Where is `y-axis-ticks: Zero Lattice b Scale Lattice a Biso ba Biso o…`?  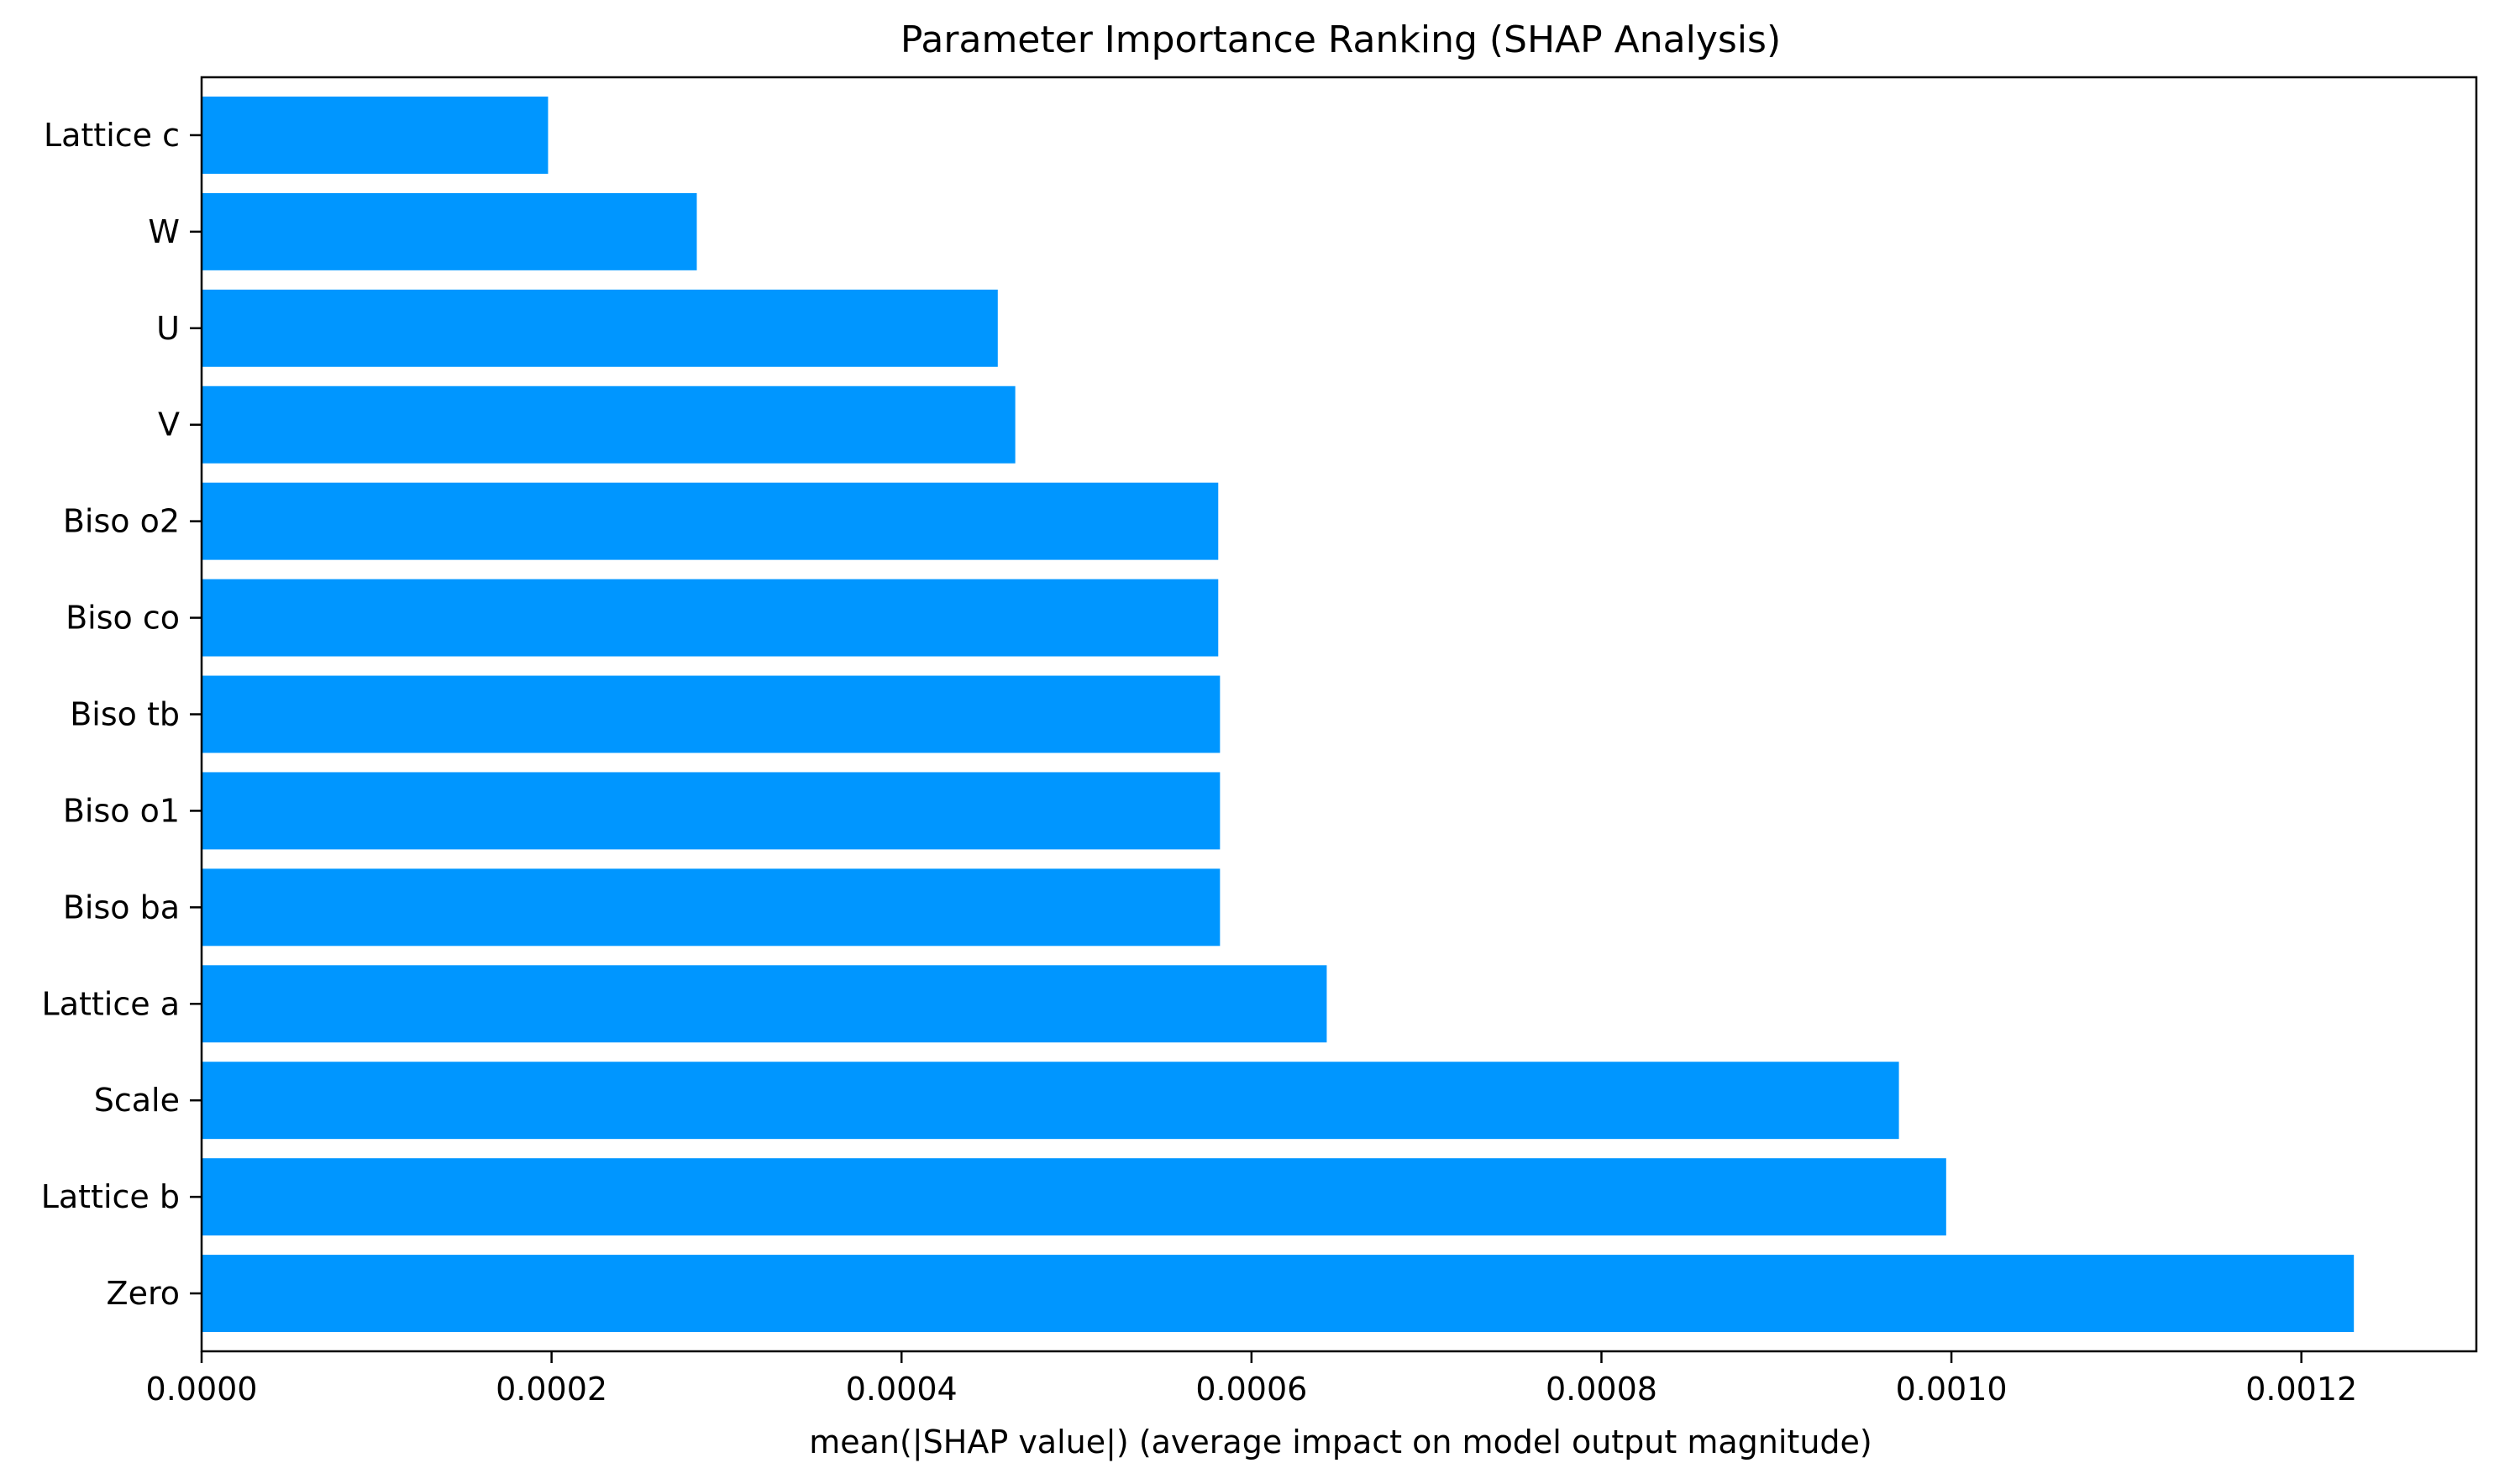 y-axis-ticks: Zero Lattice b Scale Lattice a Biso ba Biso o… is located at coordinates (122, 715).